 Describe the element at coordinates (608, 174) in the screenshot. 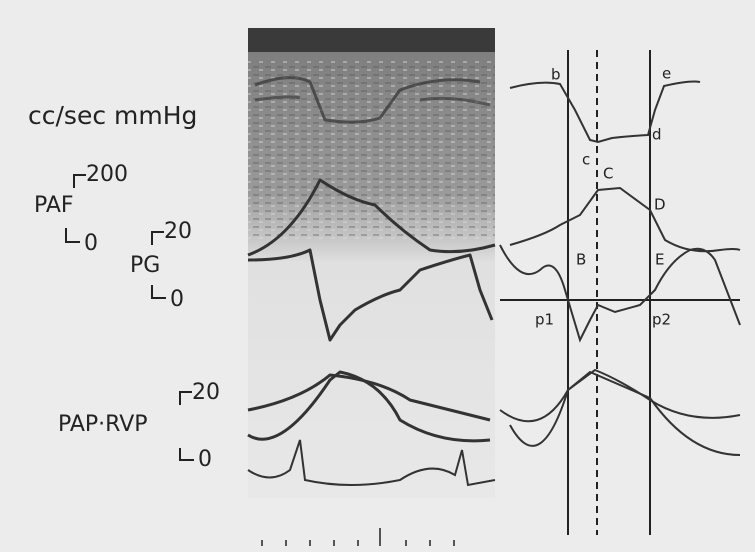

I see `point-label: C` at that location.